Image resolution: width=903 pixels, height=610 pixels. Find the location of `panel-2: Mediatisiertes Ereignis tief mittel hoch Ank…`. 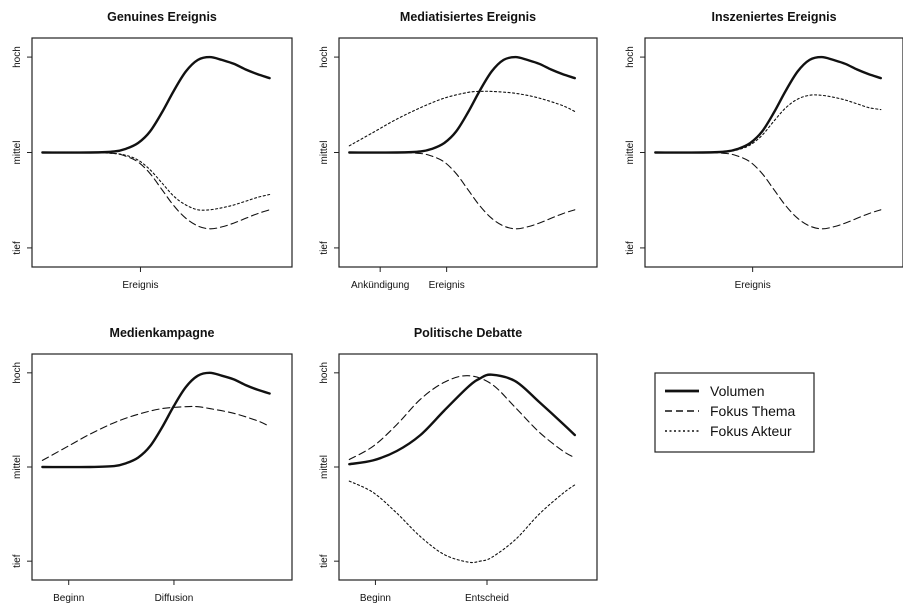

panel-2: Mediatisiertes Ereignis tief mittel hoch Ank… is located at coordinates (458, 150).